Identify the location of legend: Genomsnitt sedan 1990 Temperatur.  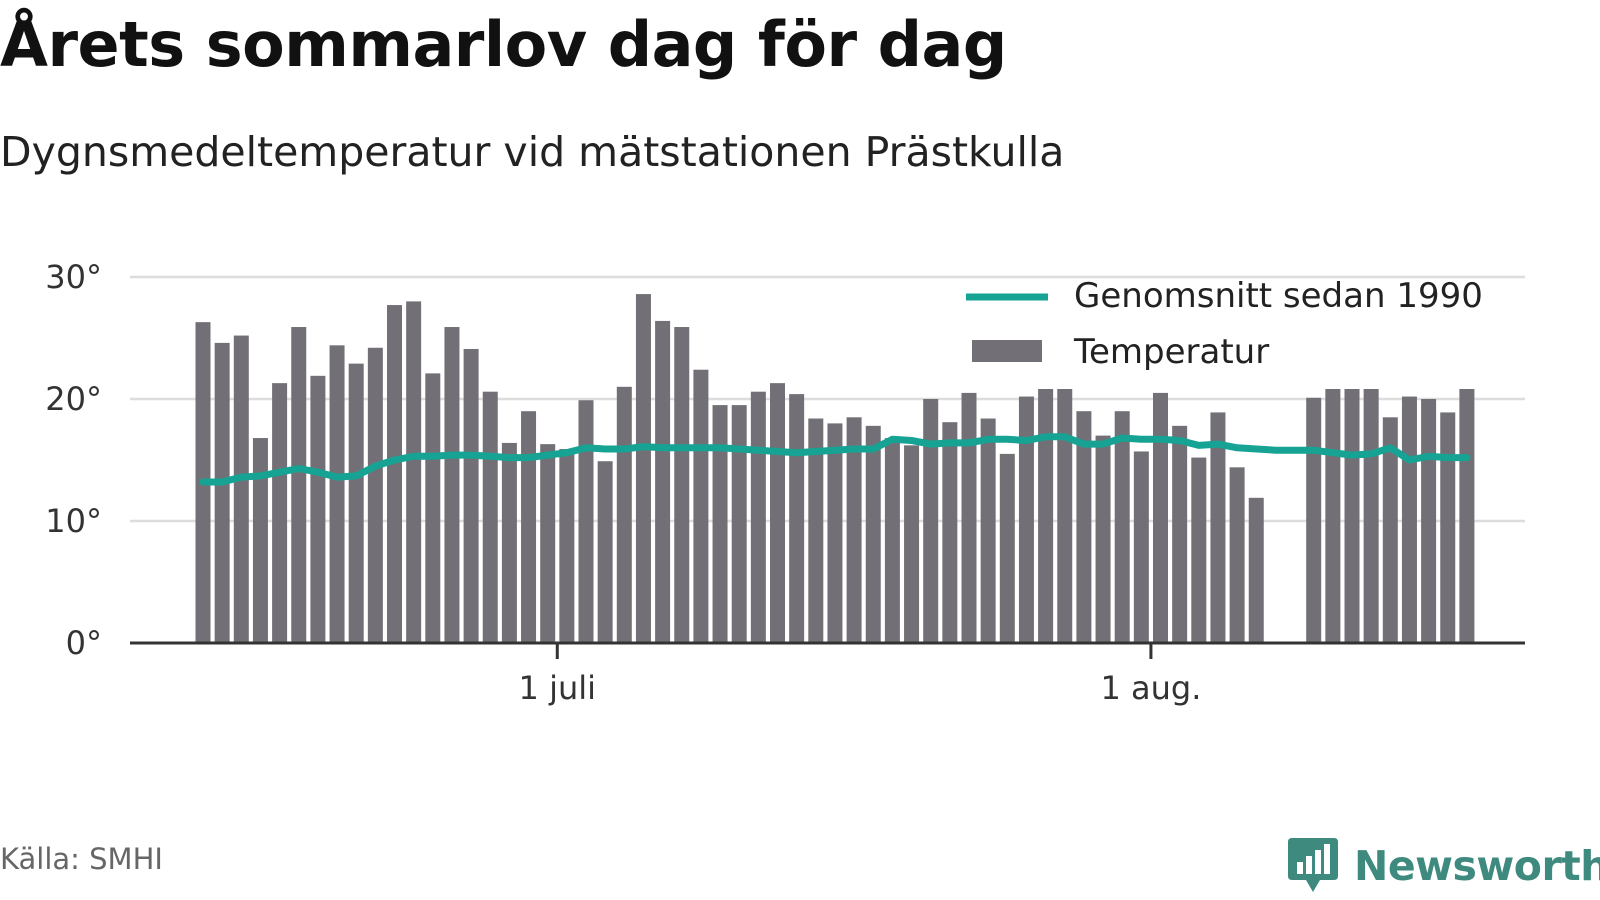
(1246, 332).